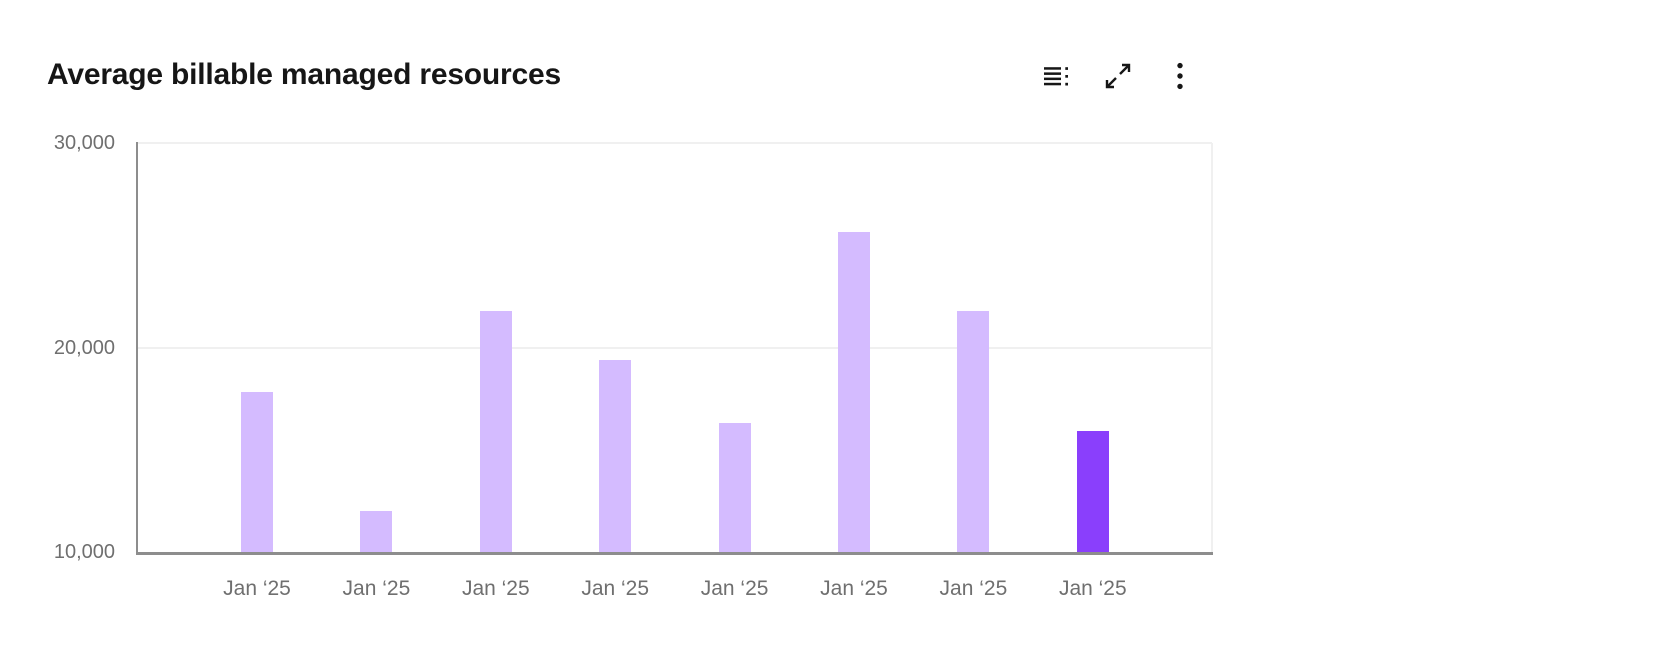 This screenshot has height=648, width=1672. What do you see at coordinates (137, 348) in the screenshot?
I see `y-axis-line` at bounding box center [137, 348].